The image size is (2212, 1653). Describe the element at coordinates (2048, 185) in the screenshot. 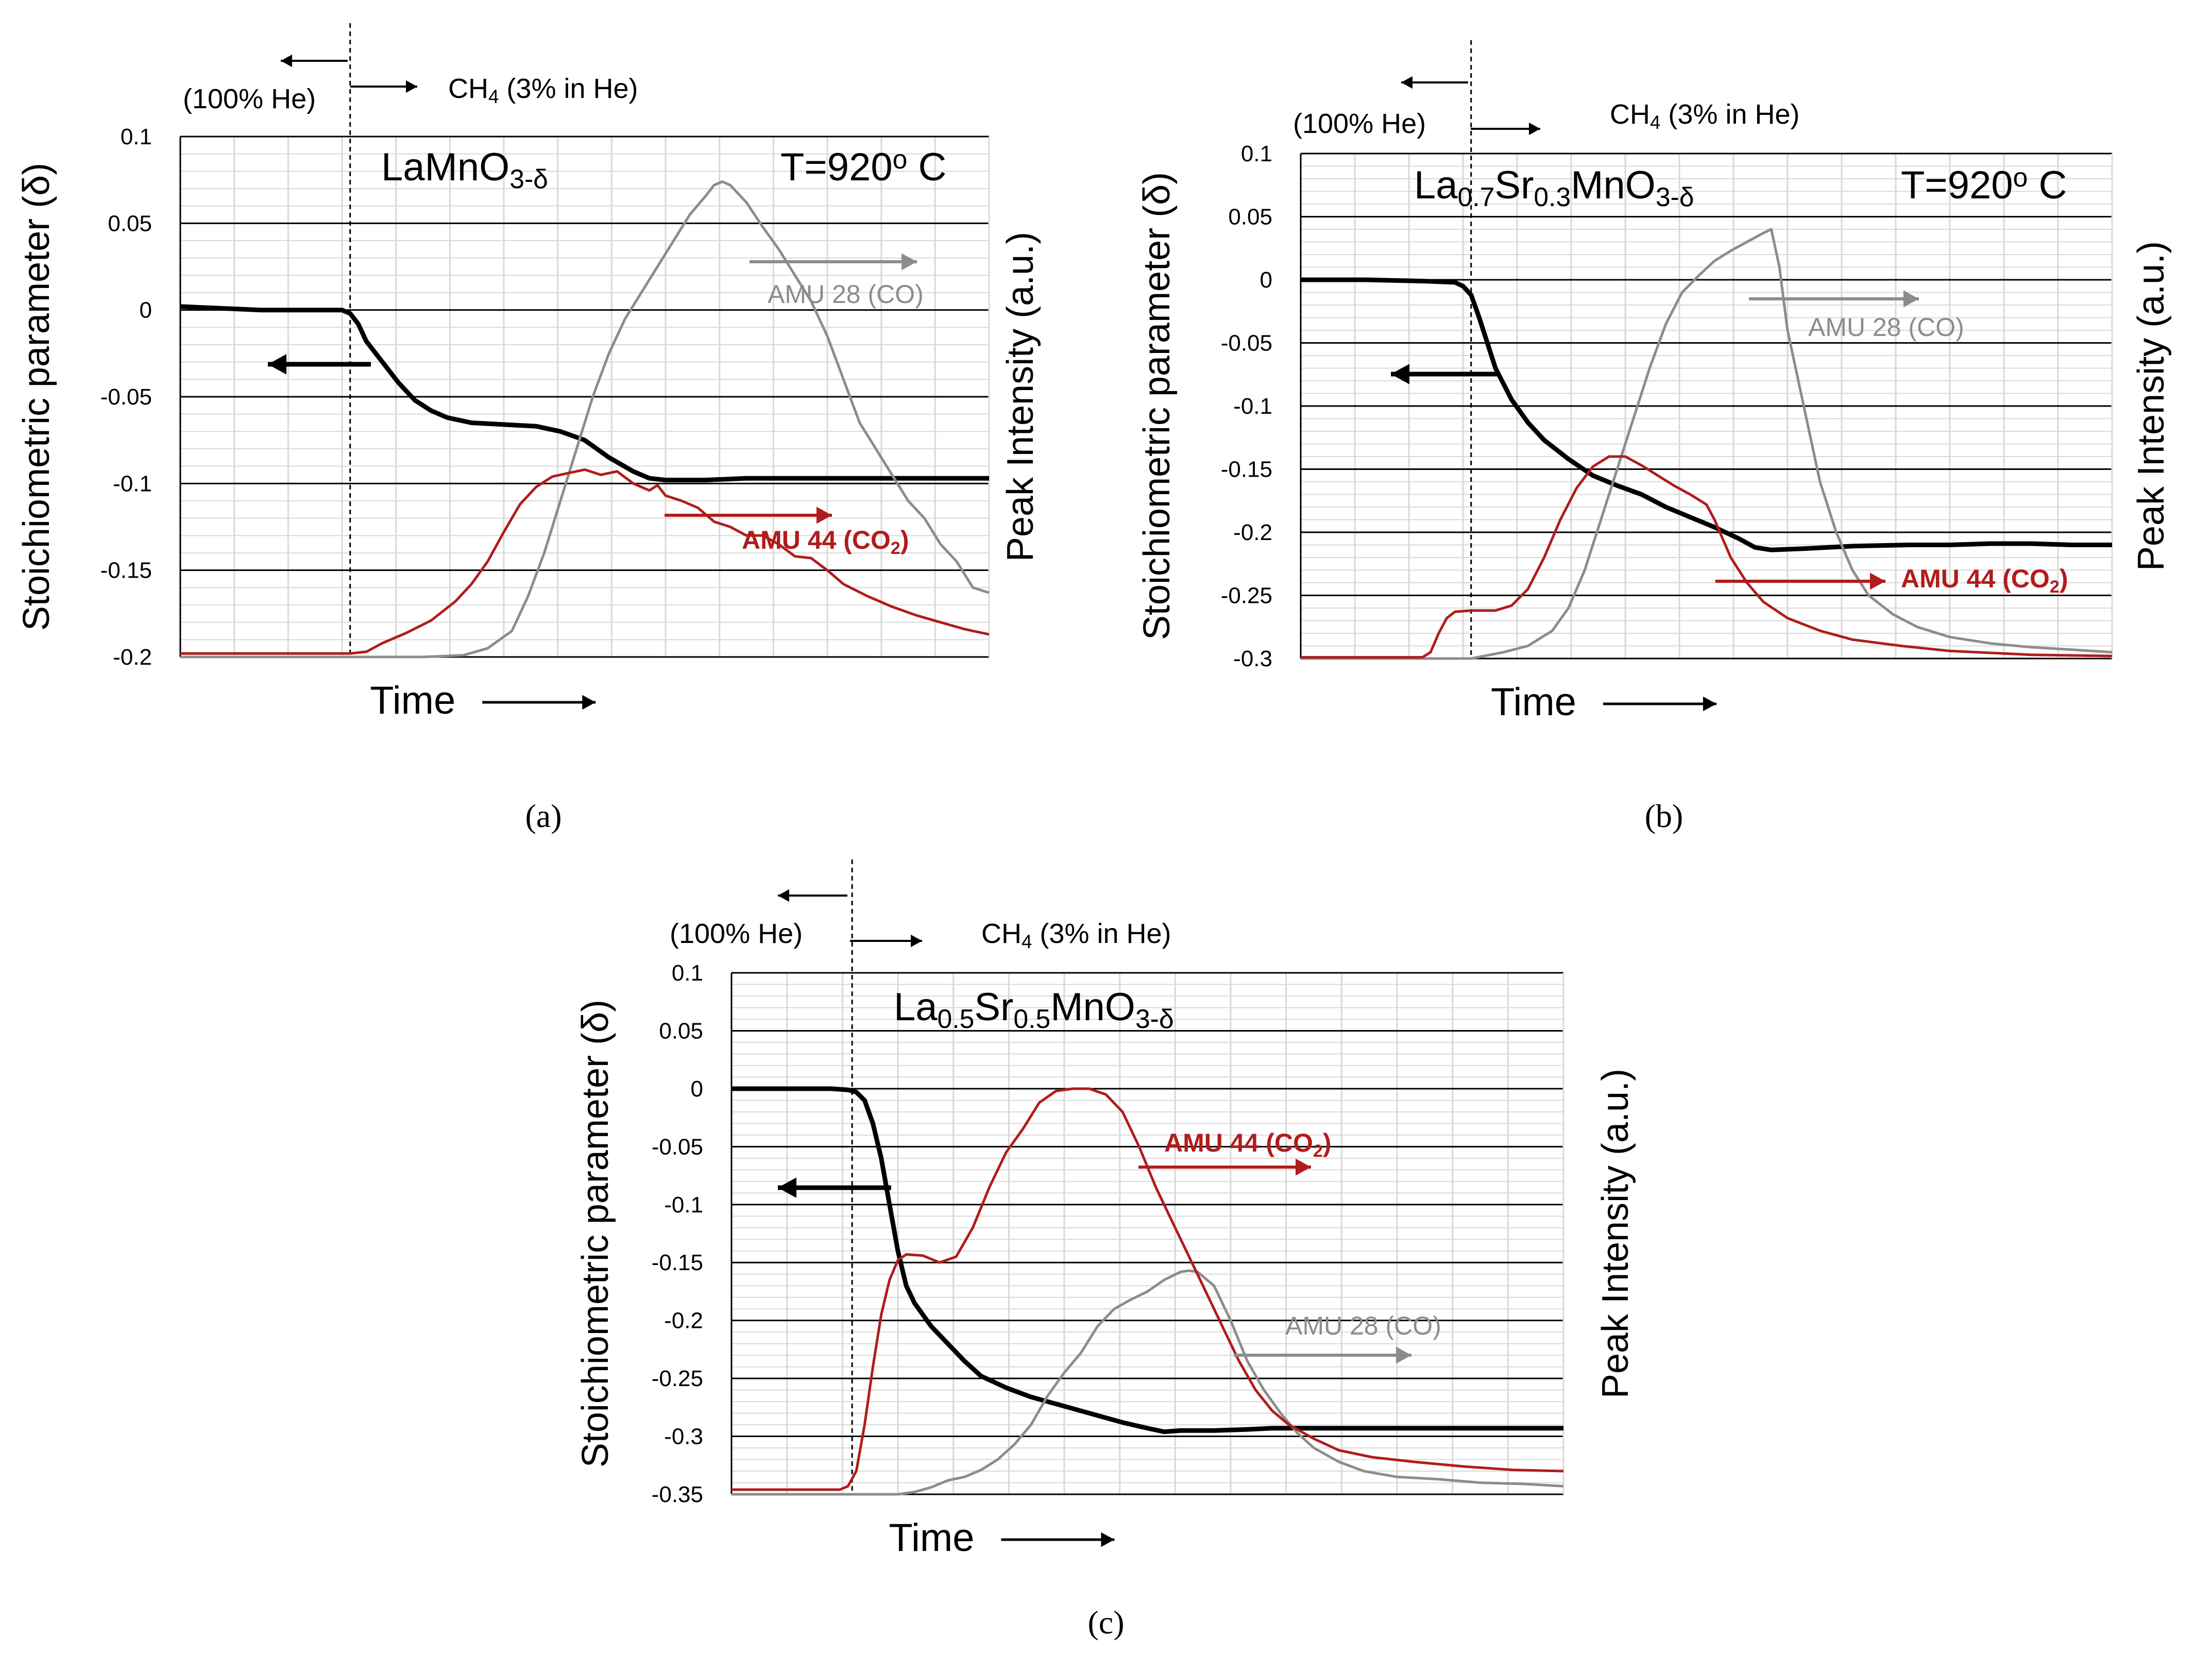

I see `temperature-label-part: C` at that location.